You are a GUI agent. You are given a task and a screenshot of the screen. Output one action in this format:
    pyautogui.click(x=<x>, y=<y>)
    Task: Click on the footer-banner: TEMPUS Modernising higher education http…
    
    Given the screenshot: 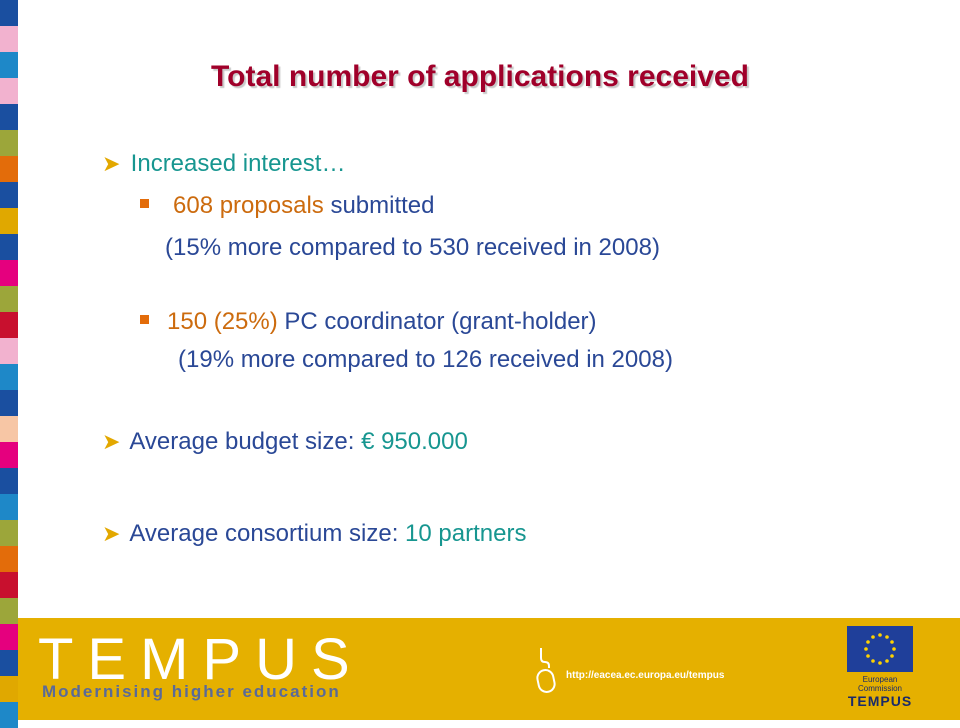 What is the action you would take?
    pyautogui.click(x=489, y=669)
    